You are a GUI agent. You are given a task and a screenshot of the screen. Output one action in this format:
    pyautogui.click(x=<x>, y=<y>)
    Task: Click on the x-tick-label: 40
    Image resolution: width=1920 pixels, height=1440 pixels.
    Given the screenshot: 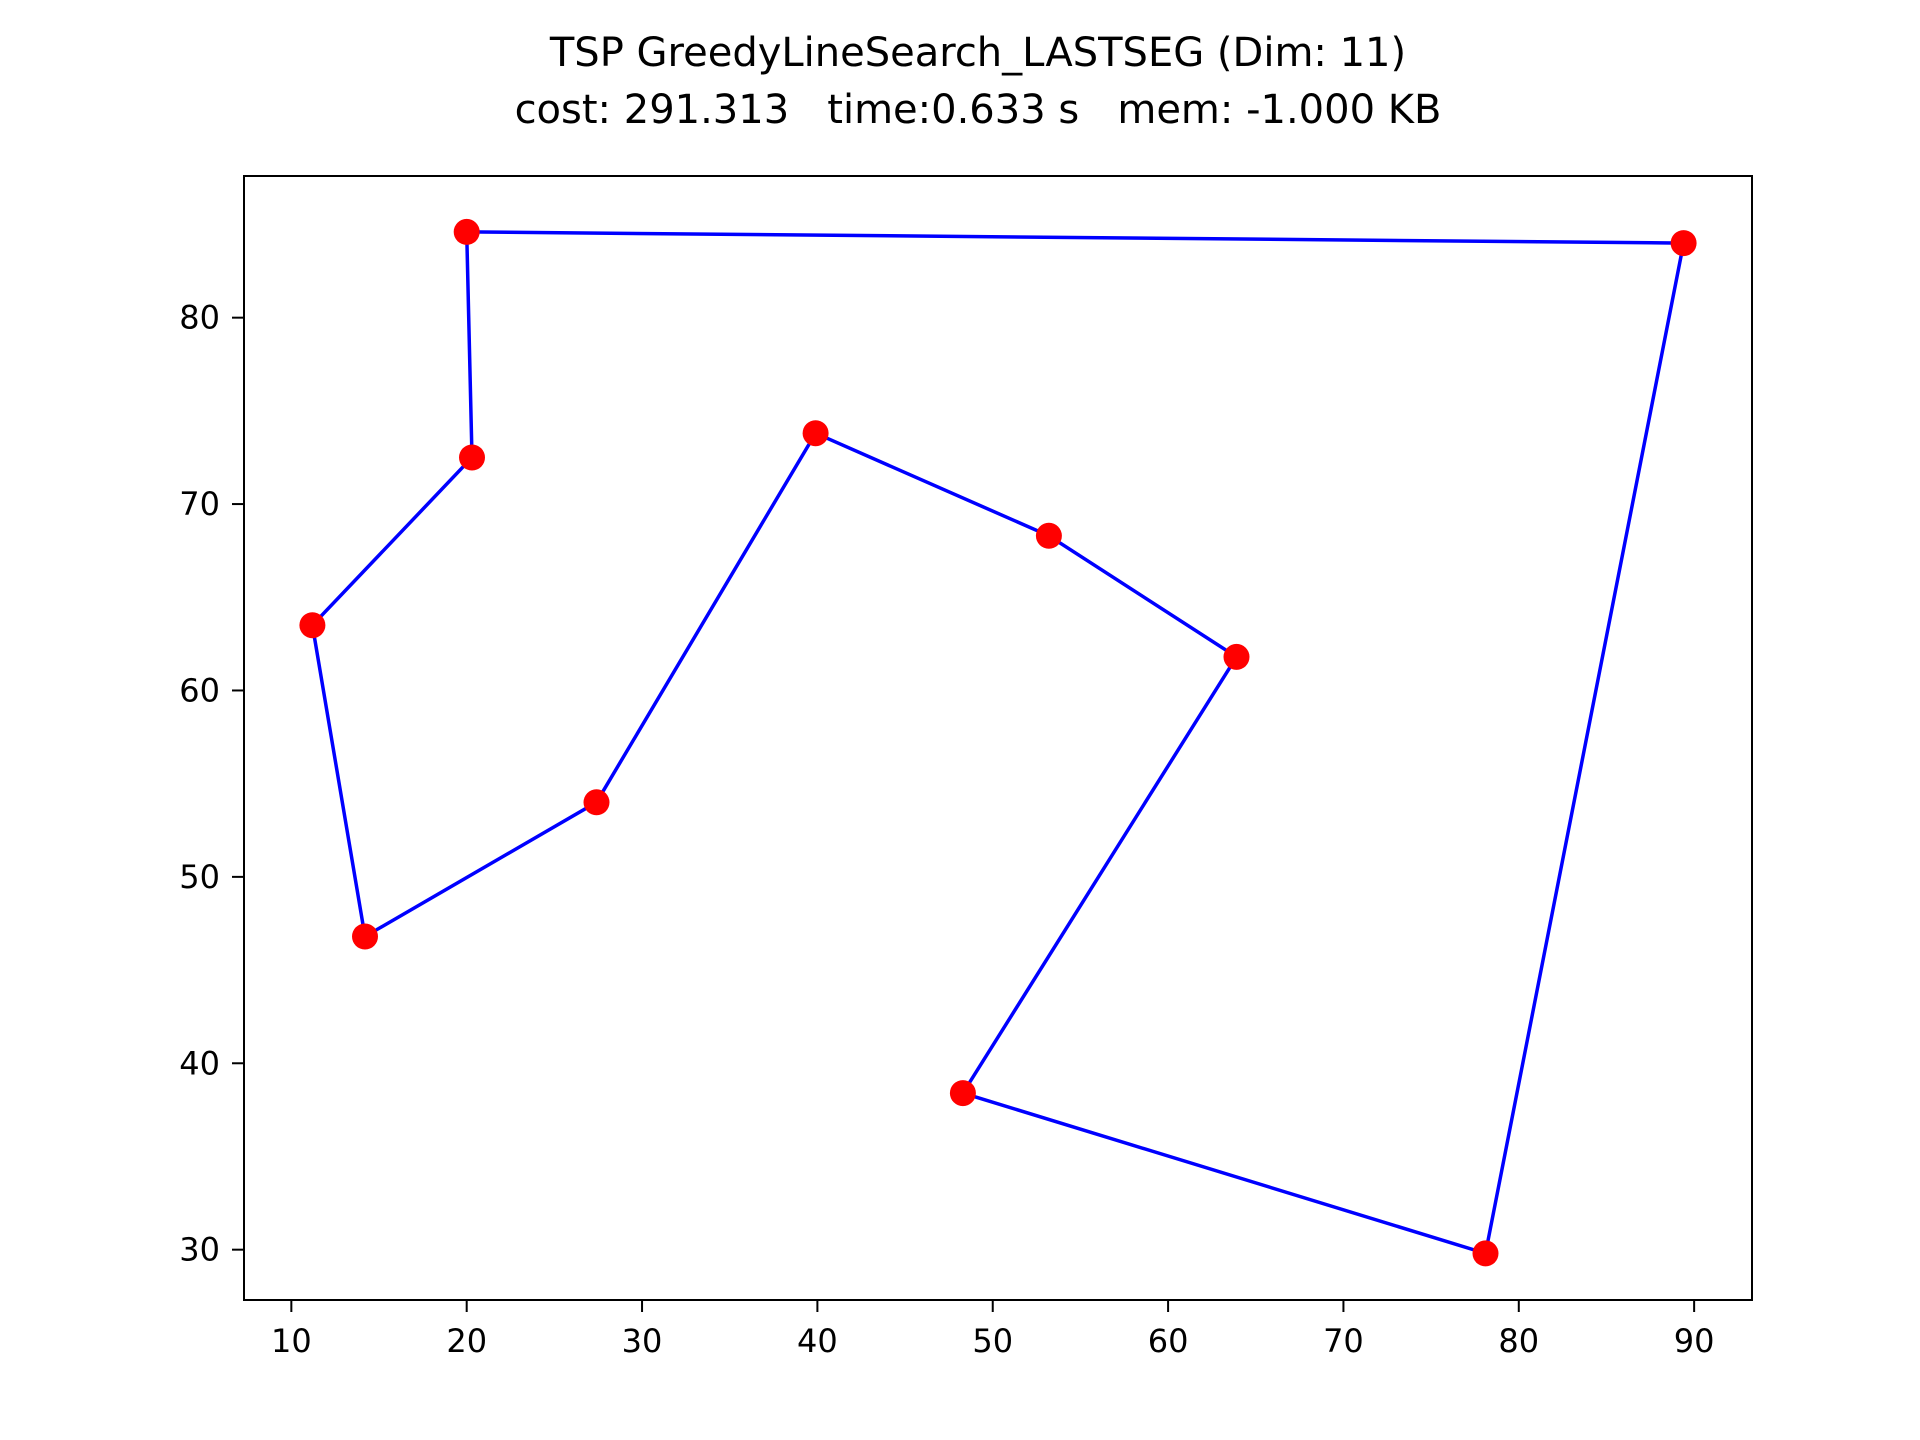 What is the action you would take?
    pyautogui.click(x=817, y=1341)
    